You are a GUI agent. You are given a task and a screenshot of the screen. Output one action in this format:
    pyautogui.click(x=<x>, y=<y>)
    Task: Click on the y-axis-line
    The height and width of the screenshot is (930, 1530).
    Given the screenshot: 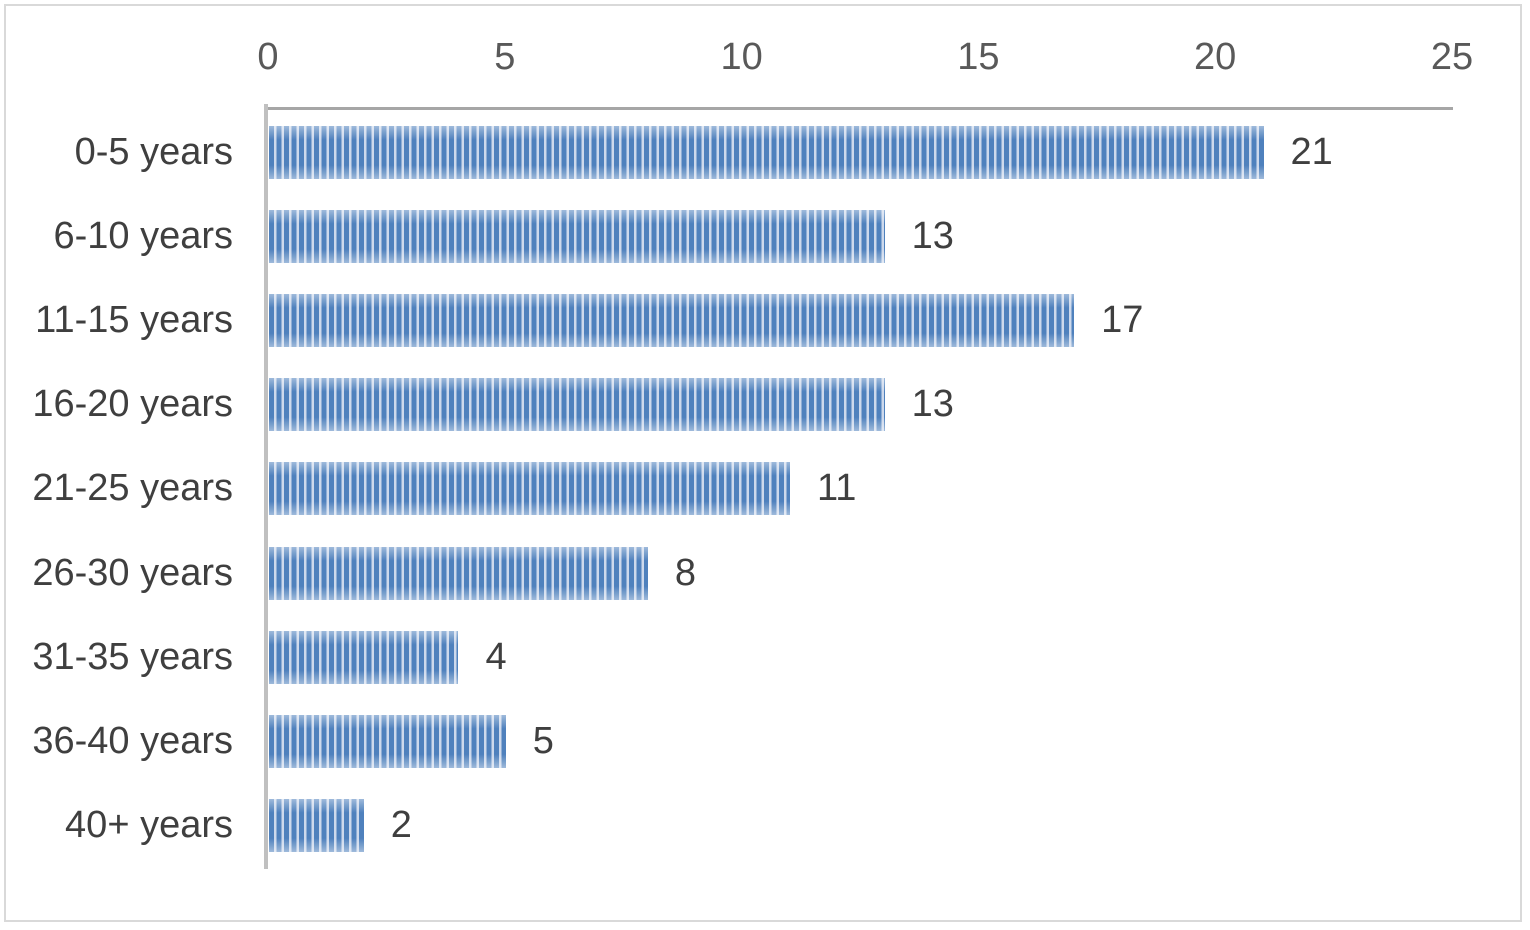 What is the action you would take?
    pyautogui.click(x=266, y=486)
    